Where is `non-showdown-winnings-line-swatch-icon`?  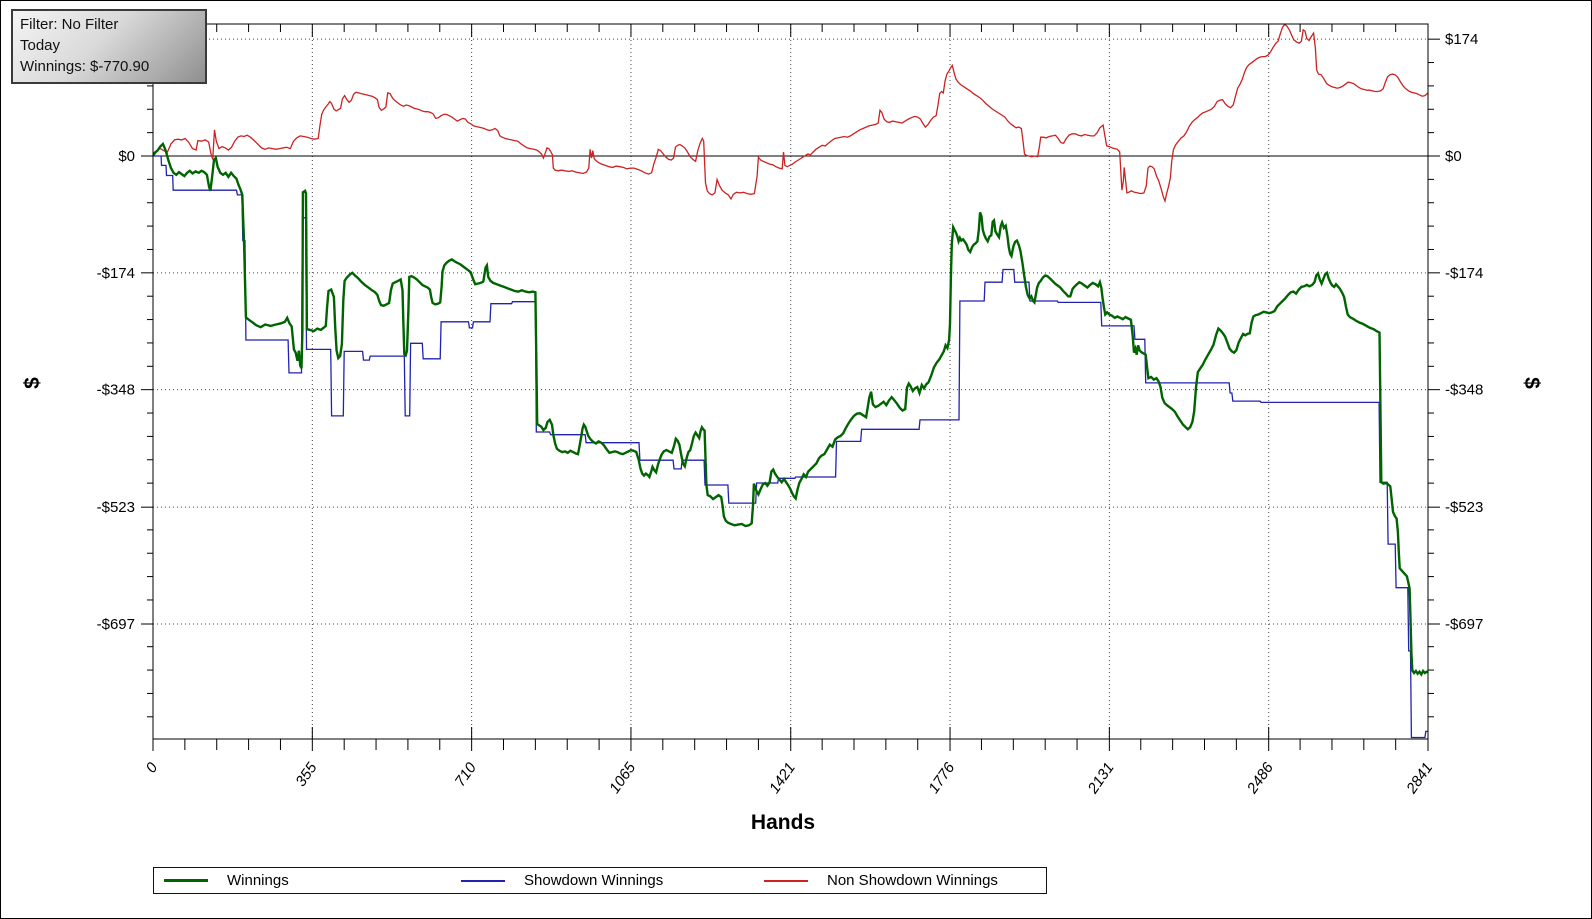 non-showdown-winnings-line-swatch-icon is located at coordinates (786, 880).